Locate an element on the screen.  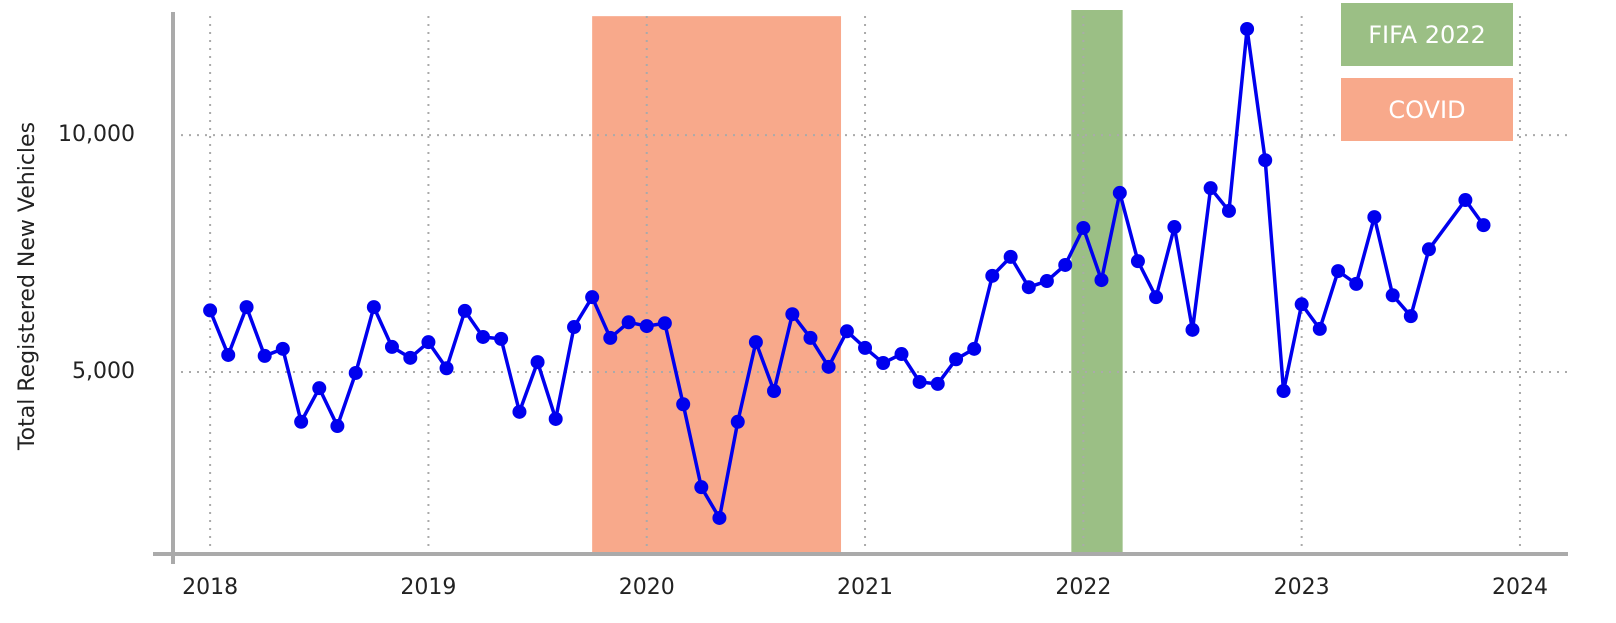
y-tick-label: 10,000 is located at coordinates (96, 134).